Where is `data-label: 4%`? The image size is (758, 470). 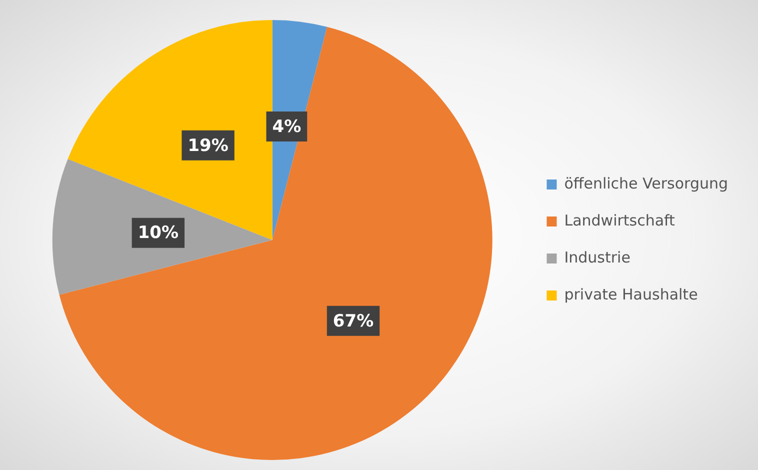 data-label: 4% is located at coordinates (287, 126).